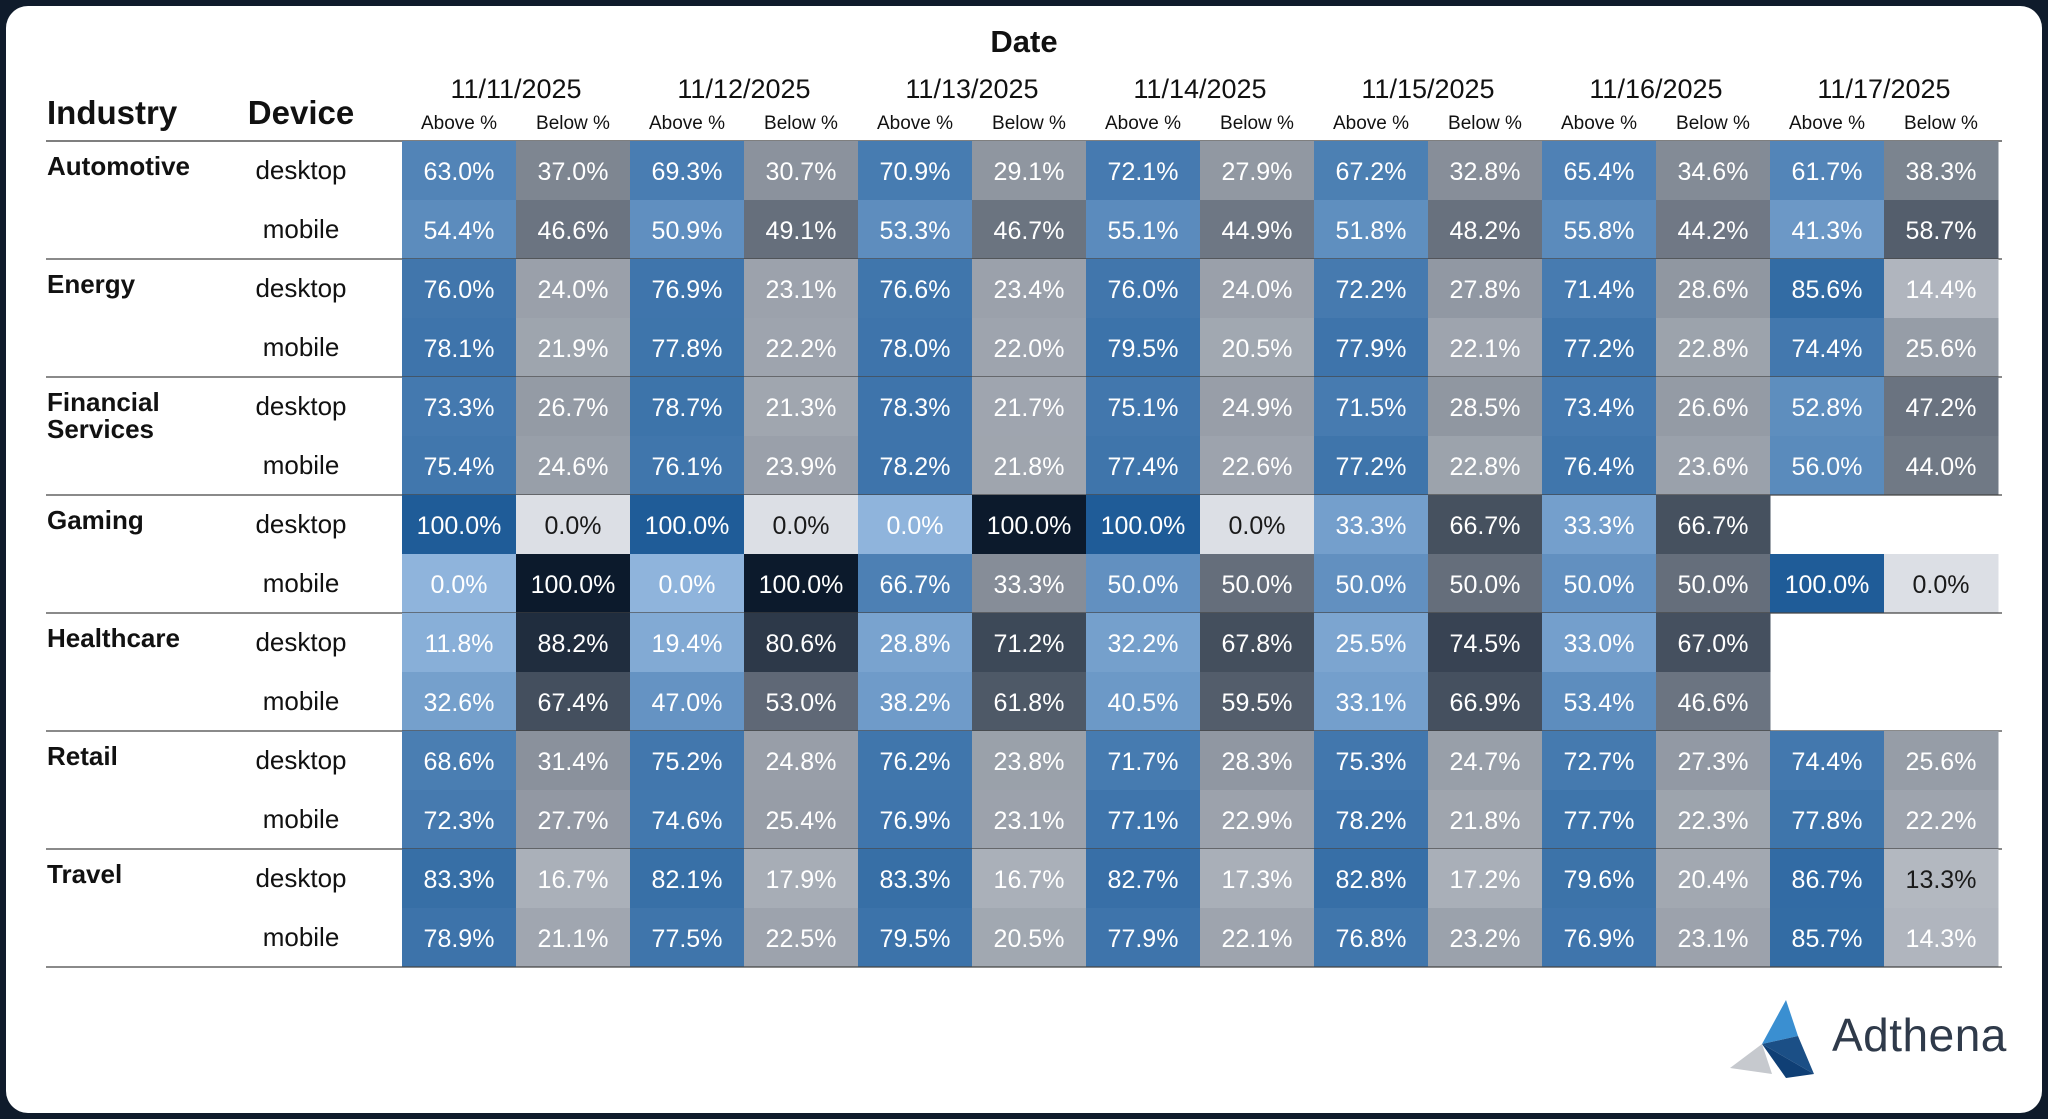  Describe the element at coordinates (84, 874) in the screenshot. I see `industry-label: Travel` at that location.